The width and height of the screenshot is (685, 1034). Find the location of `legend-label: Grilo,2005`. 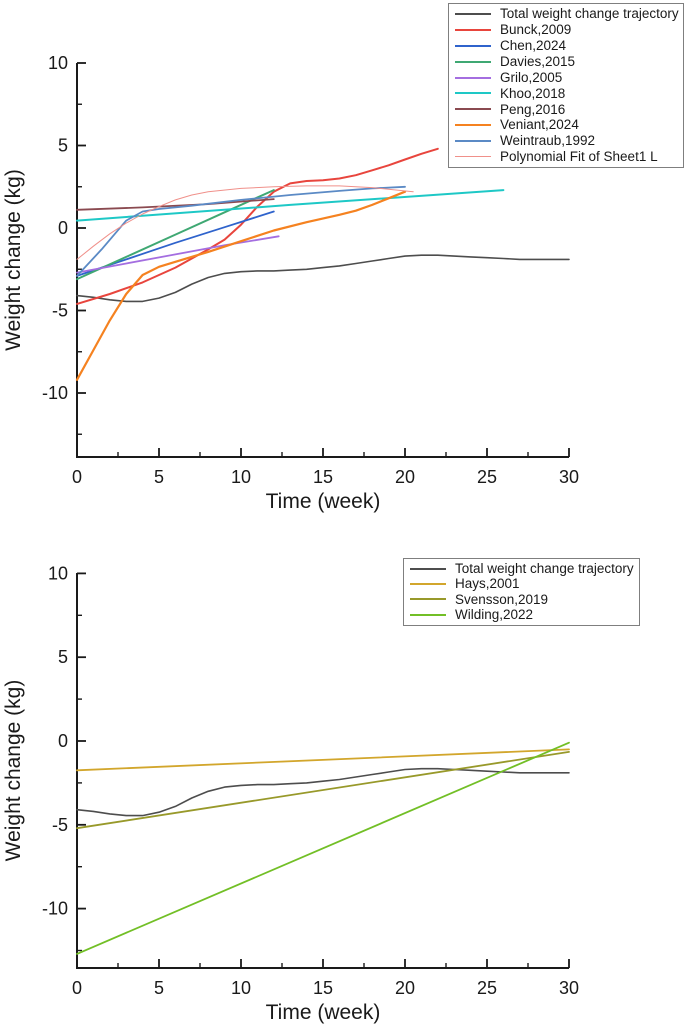

legend-label: Grilo,2005 is located at coordinates (531, 77).